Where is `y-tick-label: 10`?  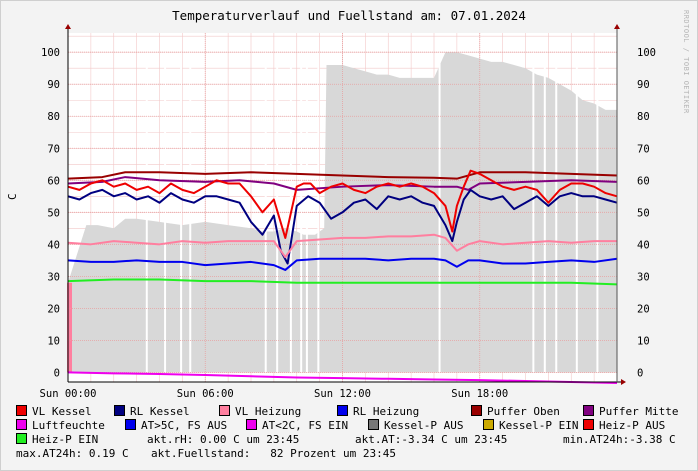 y-tick-label: 10 is located at coordinates (53, 341).